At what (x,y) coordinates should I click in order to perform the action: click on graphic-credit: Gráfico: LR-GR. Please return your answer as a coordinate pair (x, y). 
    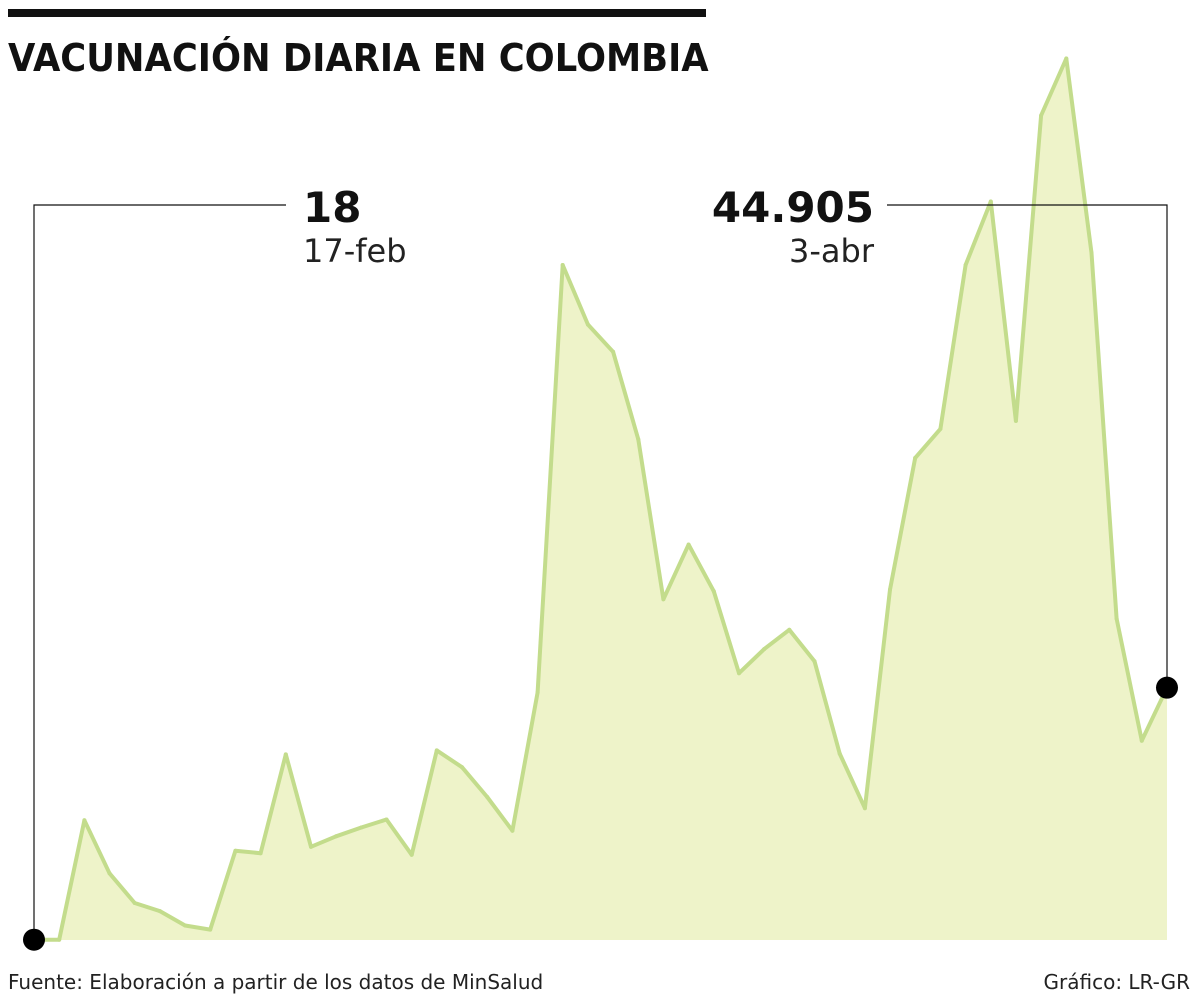
    Looking at the image, I should click on (1116, 982).